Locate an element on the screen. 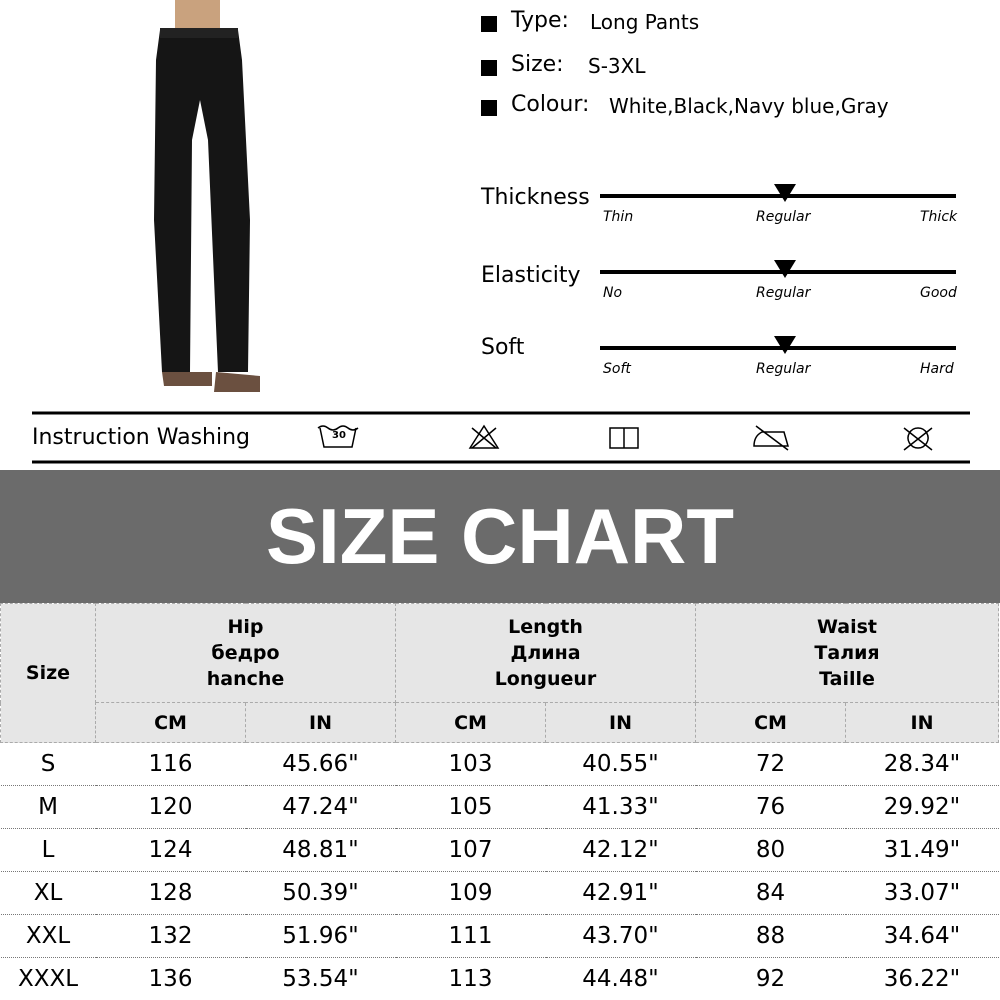 This screenshot has height=1000, width=1000. size-cell: XL is located at coordinates (48, 893).